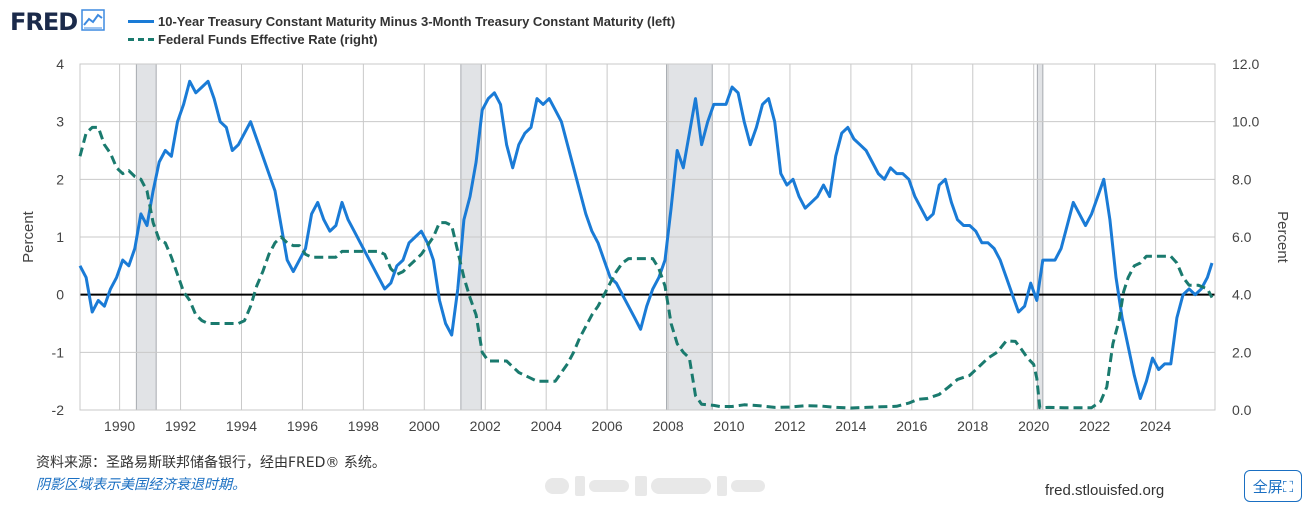 The image size is (1313, 517). I want to click on x-tick-label: 2006, so click(607, 426).